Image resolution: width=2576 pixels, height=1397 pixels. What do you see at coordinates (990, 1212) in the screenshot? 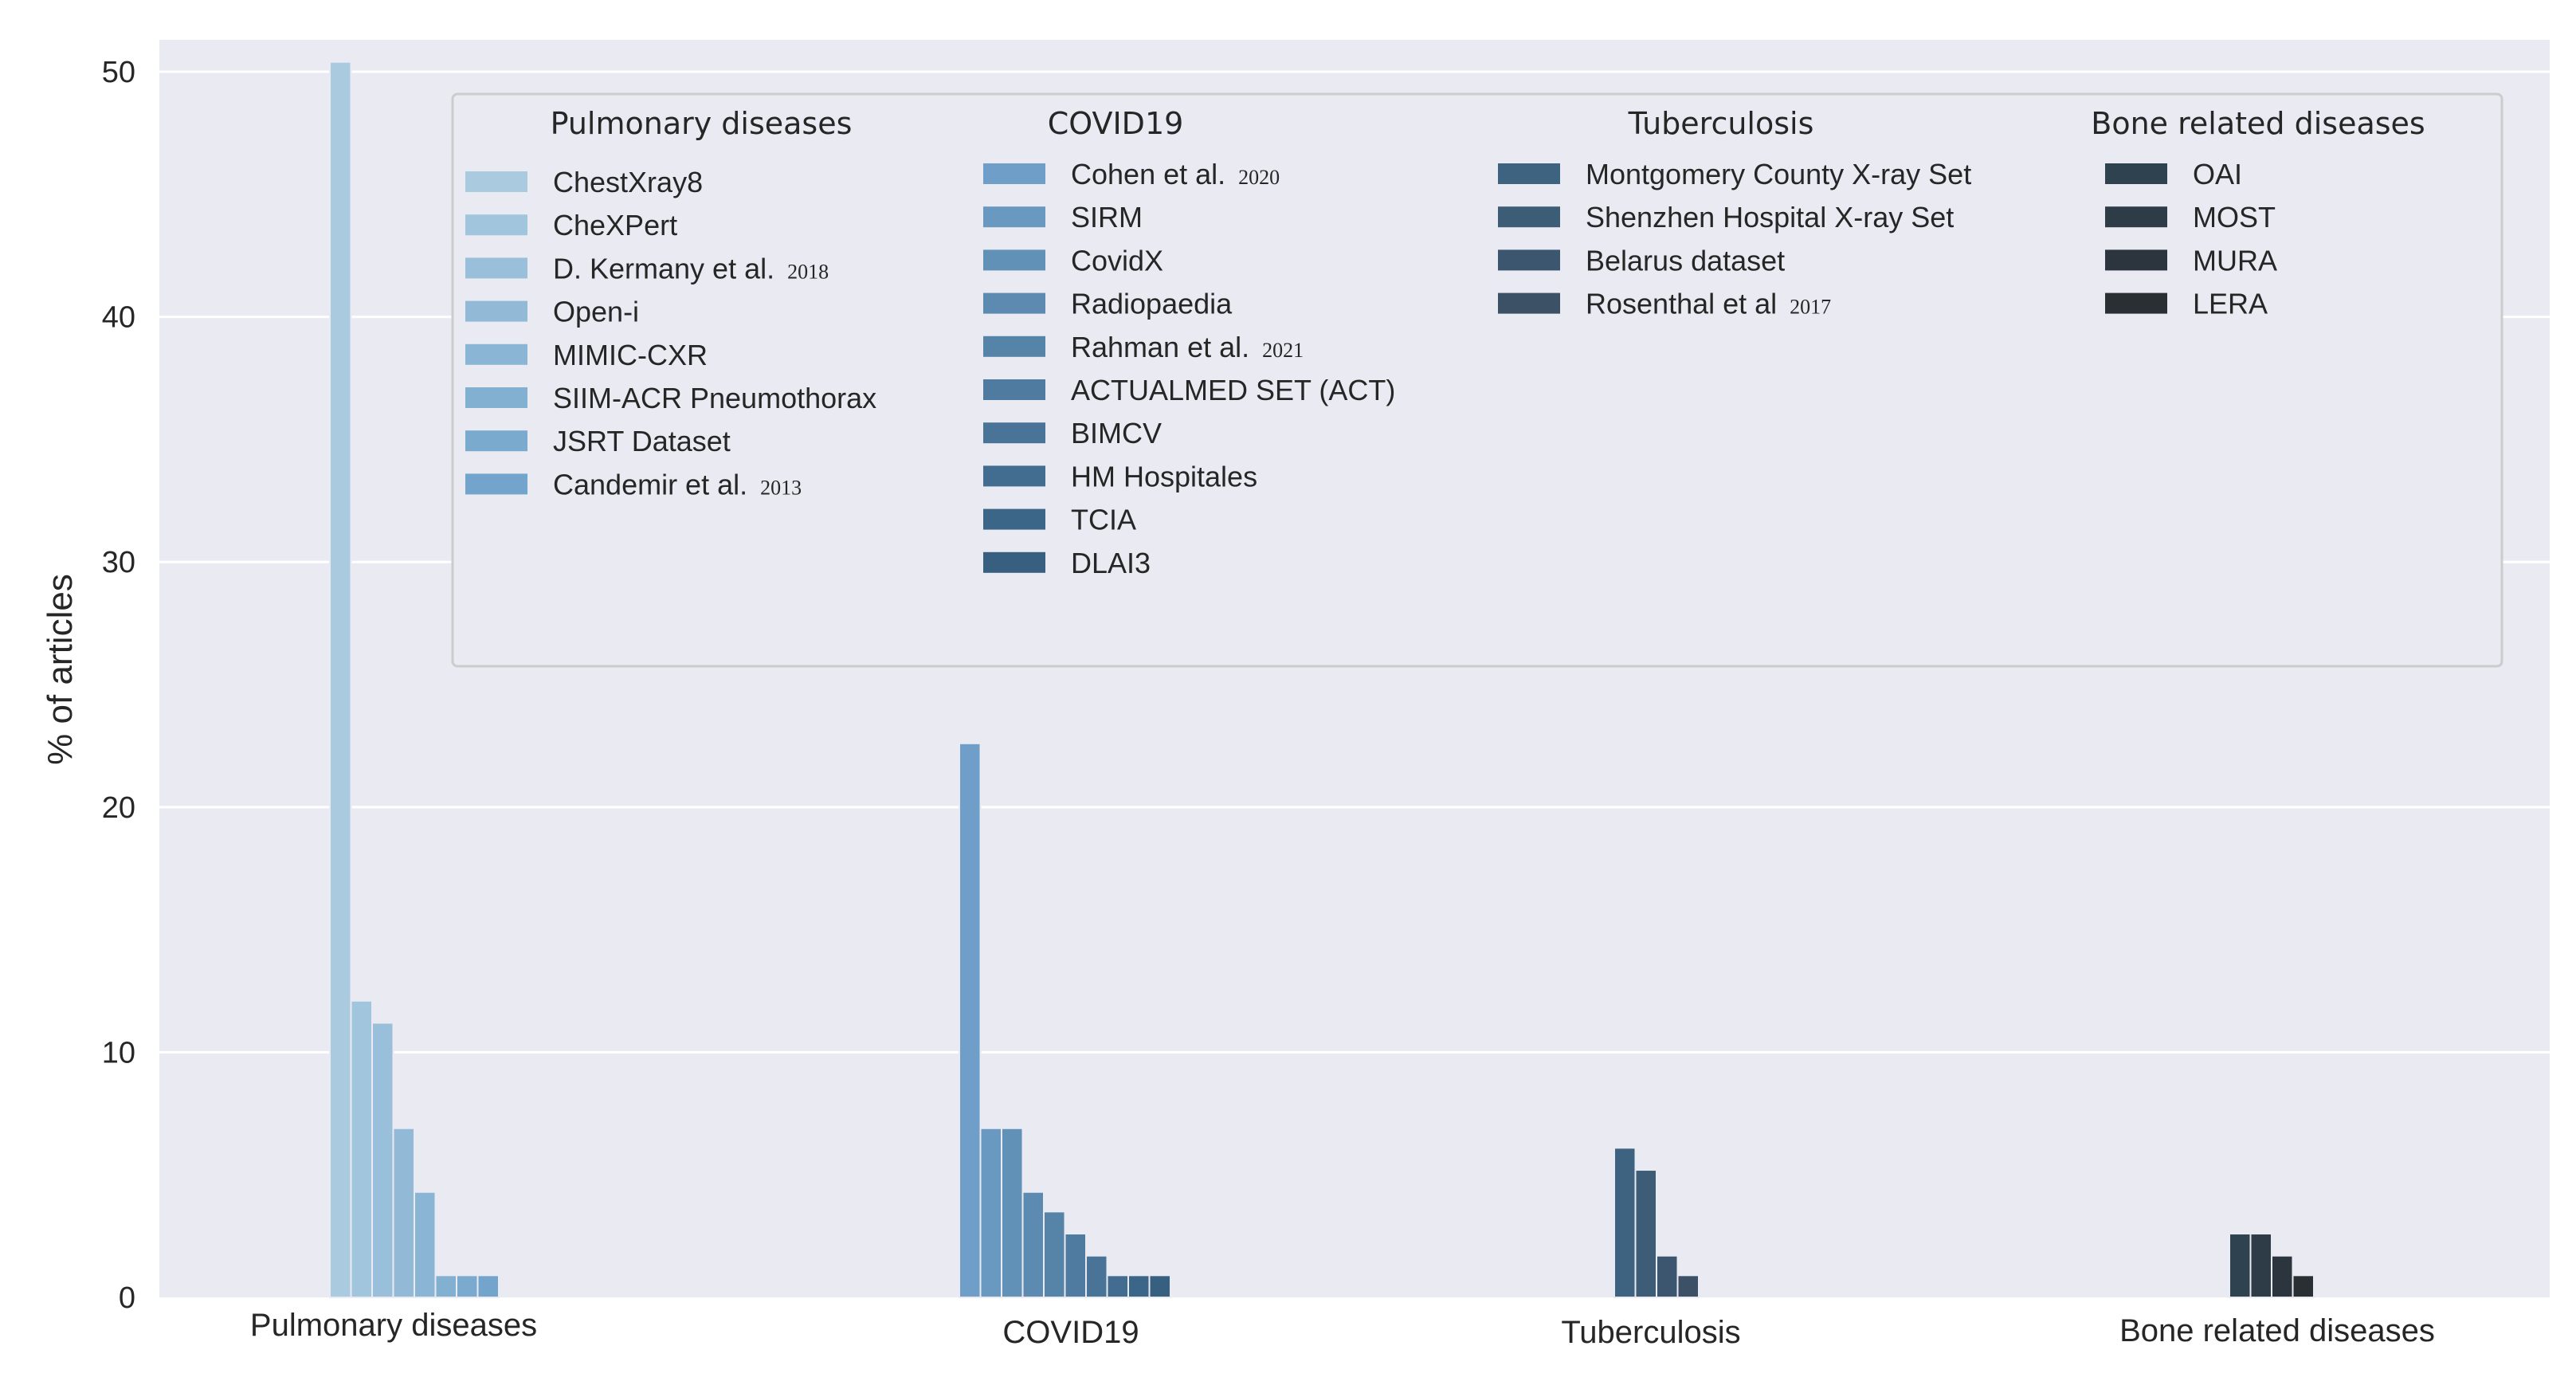
I see `bar-sirm` at bounding box center [990, 1212].